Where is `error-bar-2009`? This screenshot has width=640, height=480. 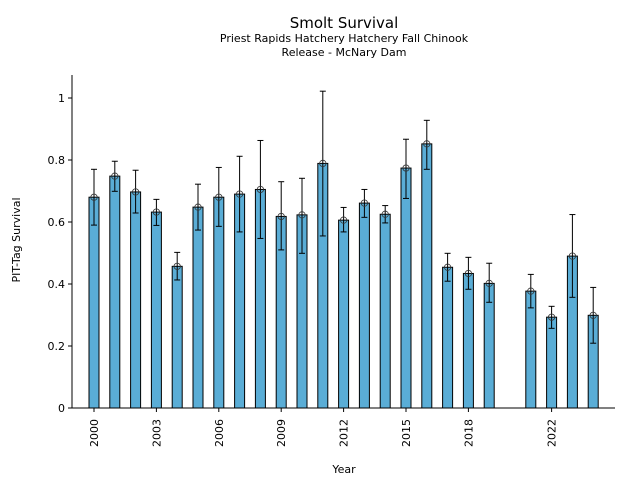 error-bar-2009 is located at coordinates (281, 216).